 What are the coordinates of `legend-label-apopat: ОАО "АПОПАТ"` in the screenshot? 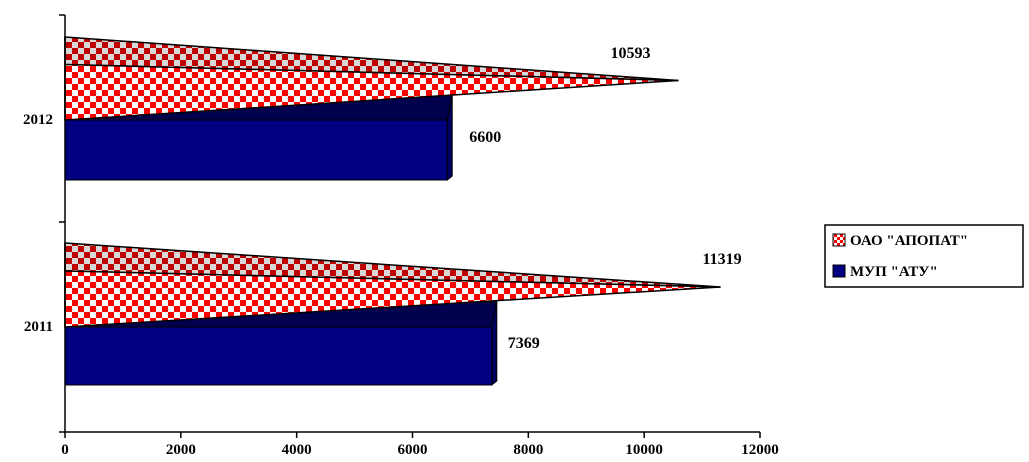 It's located at (909, 241).